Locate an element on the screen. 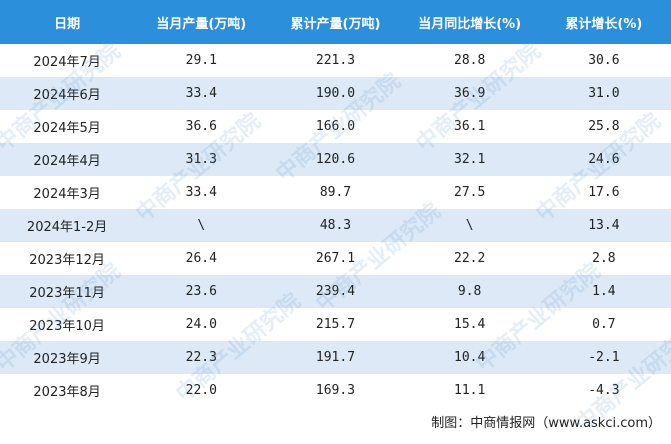 The height and width of the screenshot is (444, 671). table-cell: 48.3 is located at coordinates (335, 225).